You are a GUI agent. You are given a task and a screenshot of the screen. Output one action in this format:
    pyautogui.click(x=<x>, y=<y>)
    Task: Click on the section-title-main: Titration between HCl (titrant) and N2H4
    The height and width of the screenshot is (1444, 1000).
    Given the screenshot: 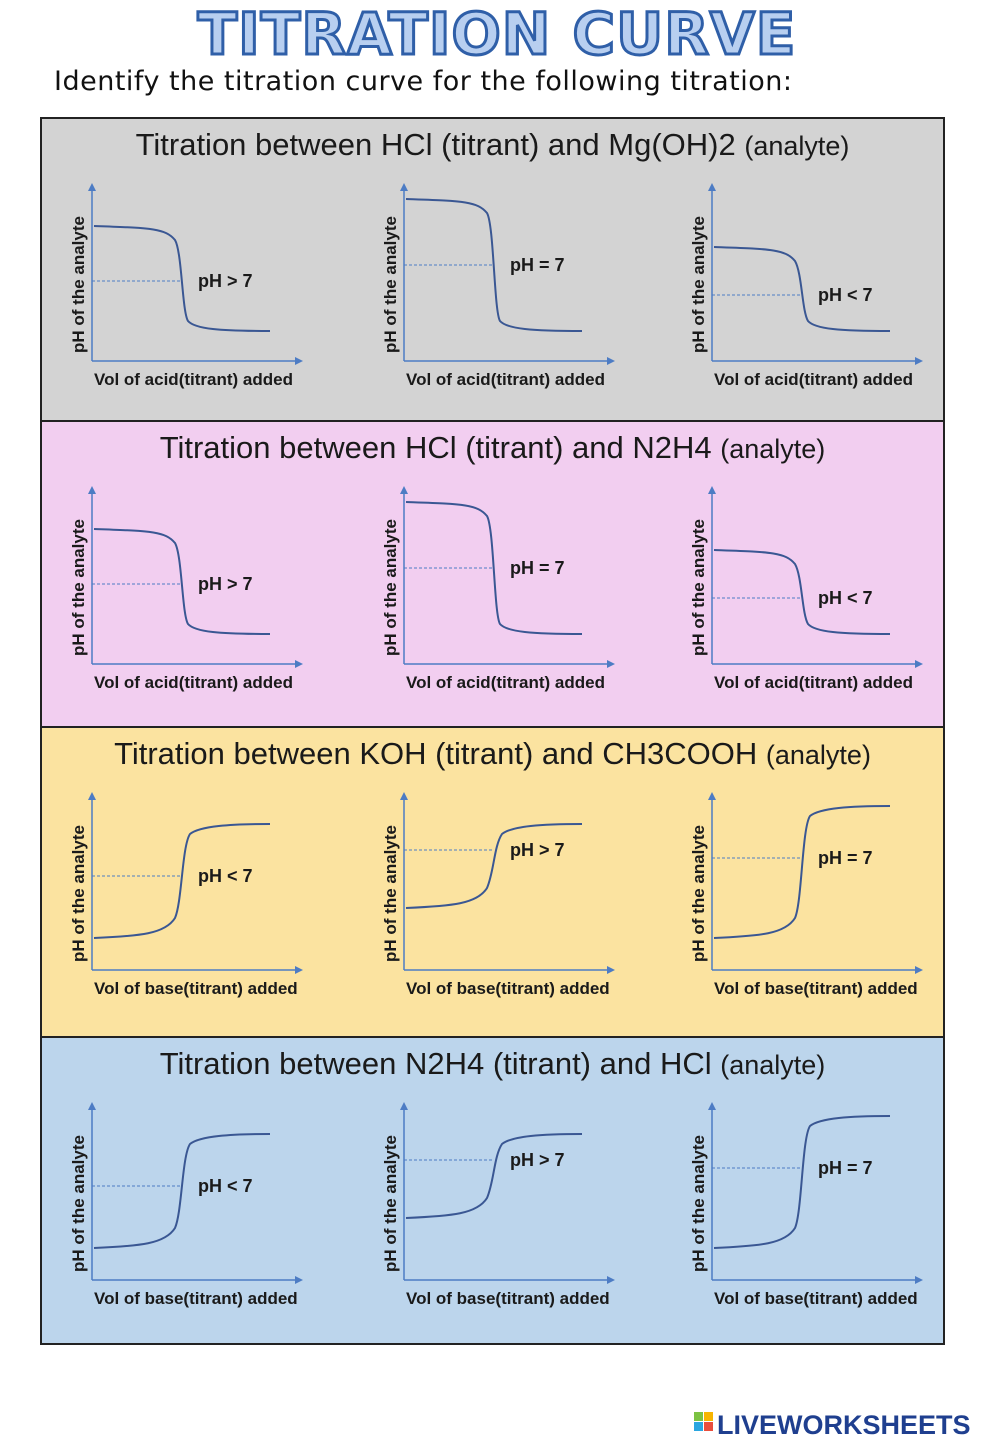 What is the action you would take?
    pyautogui.click(x=435, y=447)
    